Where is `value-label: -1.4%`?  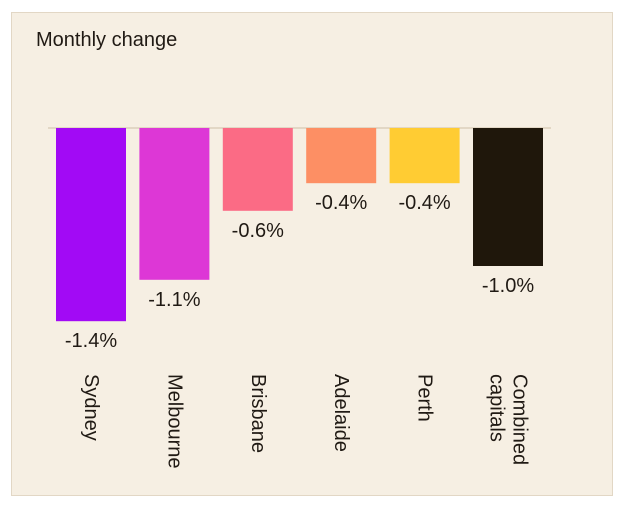 value-label: -1.4% is located at coordinates (91, 341).